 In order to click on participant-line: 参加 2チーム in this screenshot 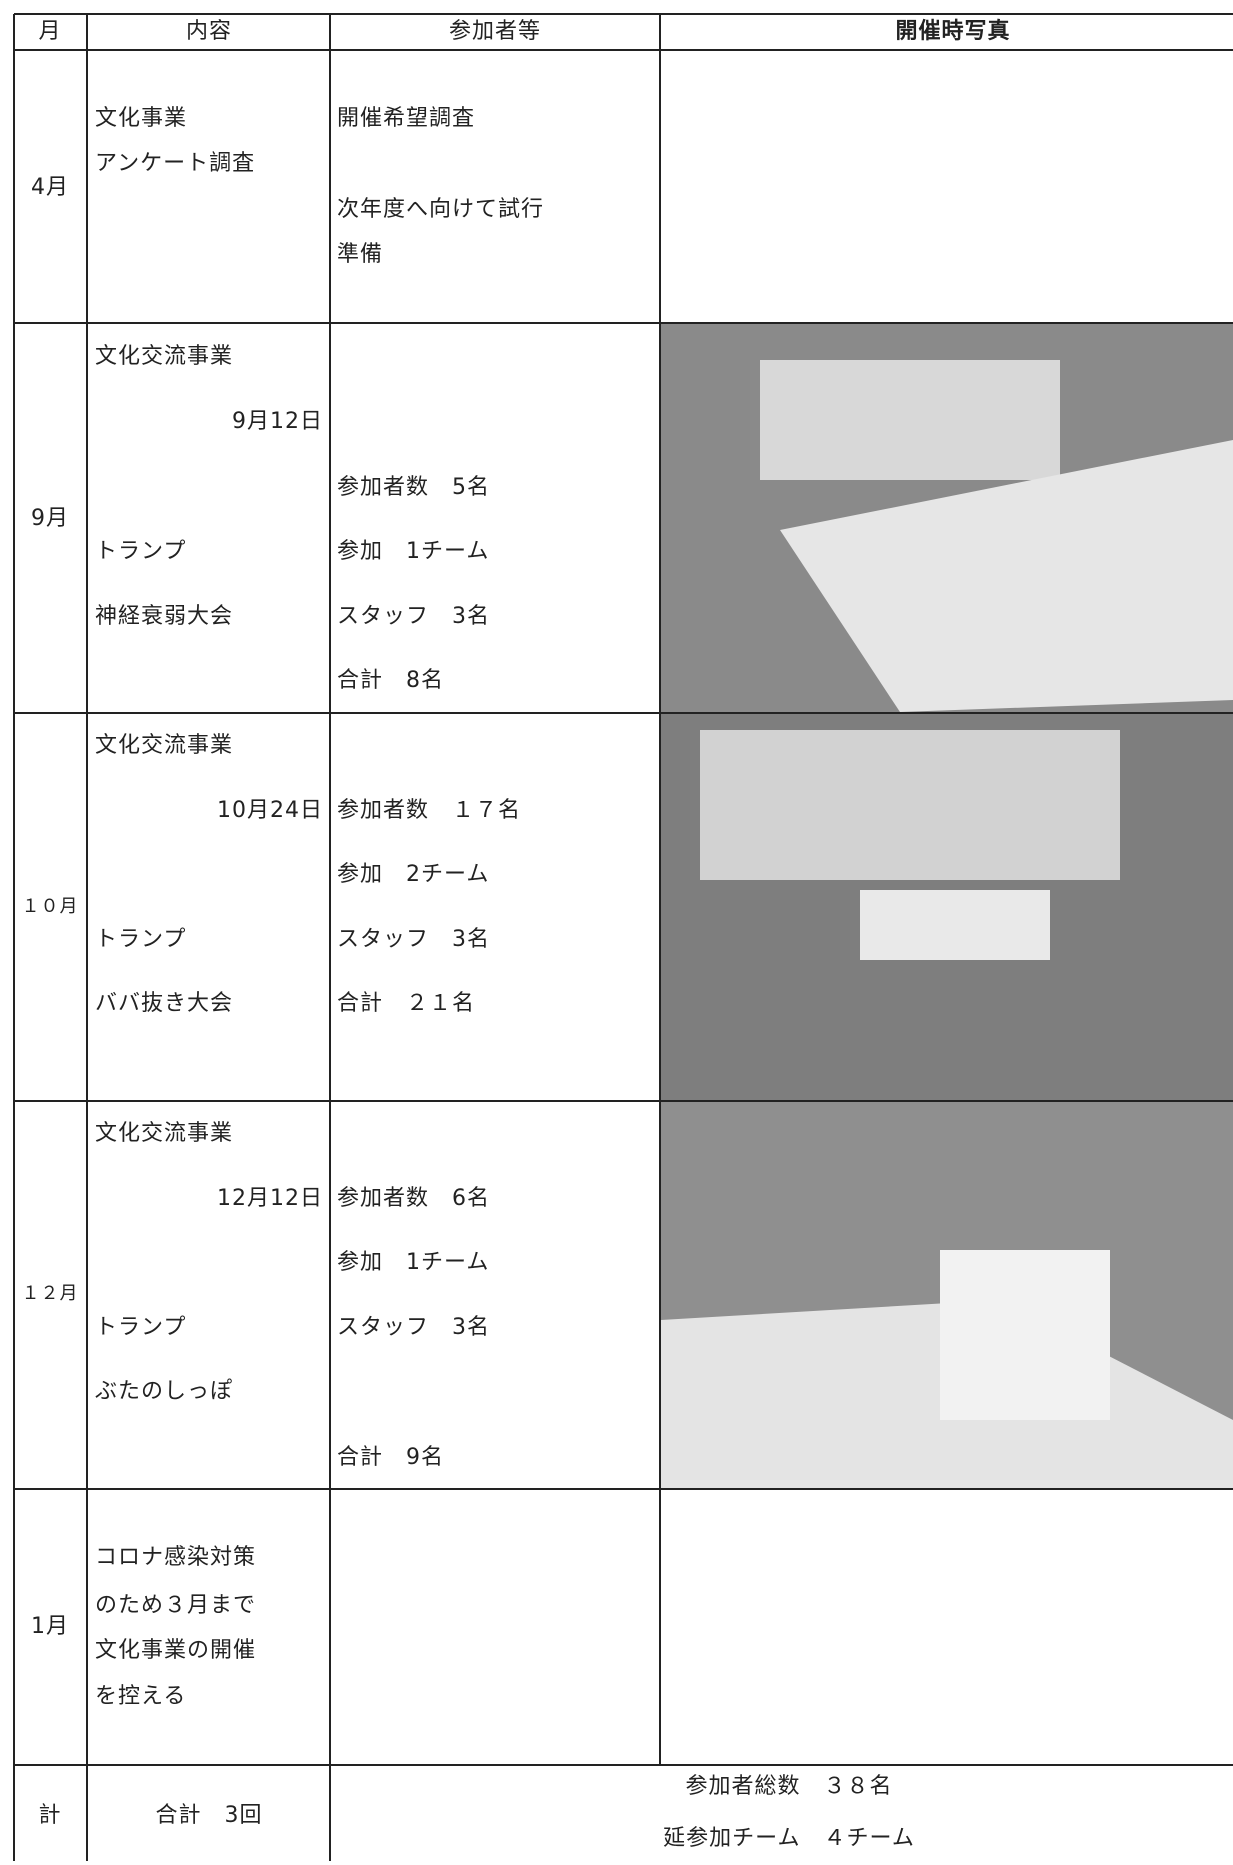, I will do `click(413, 874)`.